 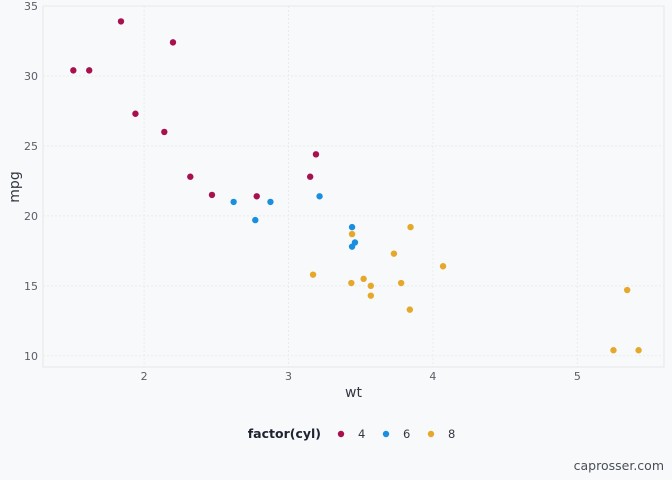 What do you see at coordinates (144, 376) in the screenshot?
I see `x-tick-label: 2` at bounding box center [144, 376].